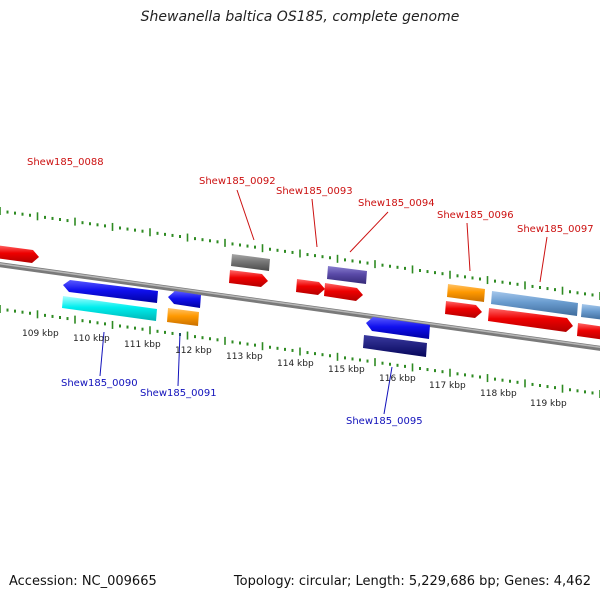 This screenshot has height=600, width=600. What do you see at coordinates (295, 364) in the screenshot?
I see `kbp-label: 114 kbp` at bounding box center [295, 364].